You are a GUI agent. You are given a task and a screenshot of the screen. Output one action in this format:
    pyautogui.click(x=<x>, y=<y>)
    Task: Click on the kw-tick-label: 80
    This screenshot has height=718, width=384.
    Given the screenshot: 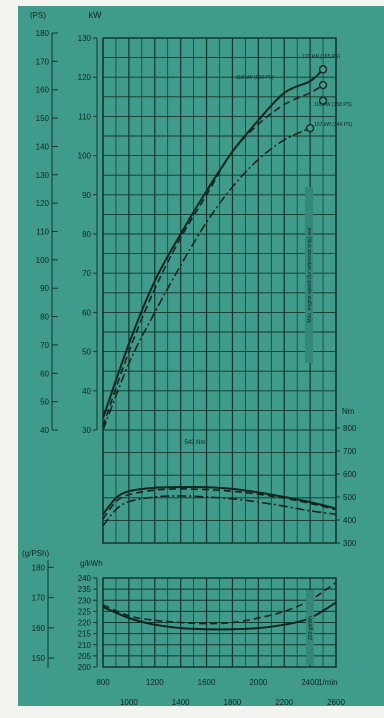 What is the action you would take?
    pyautogui.click(x=86, y=234)
    